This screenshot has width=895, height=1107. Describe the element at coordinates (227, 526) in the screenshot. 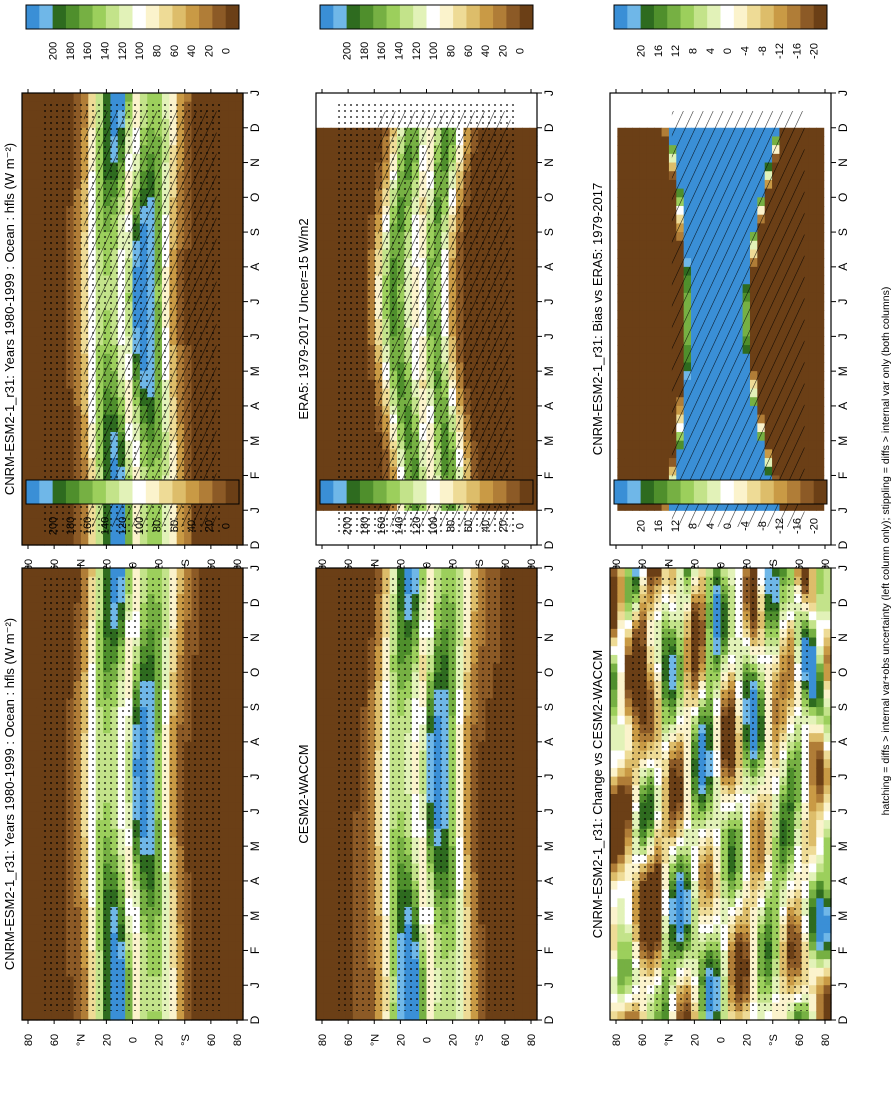

I see `colorbar-label: 0` at that location.